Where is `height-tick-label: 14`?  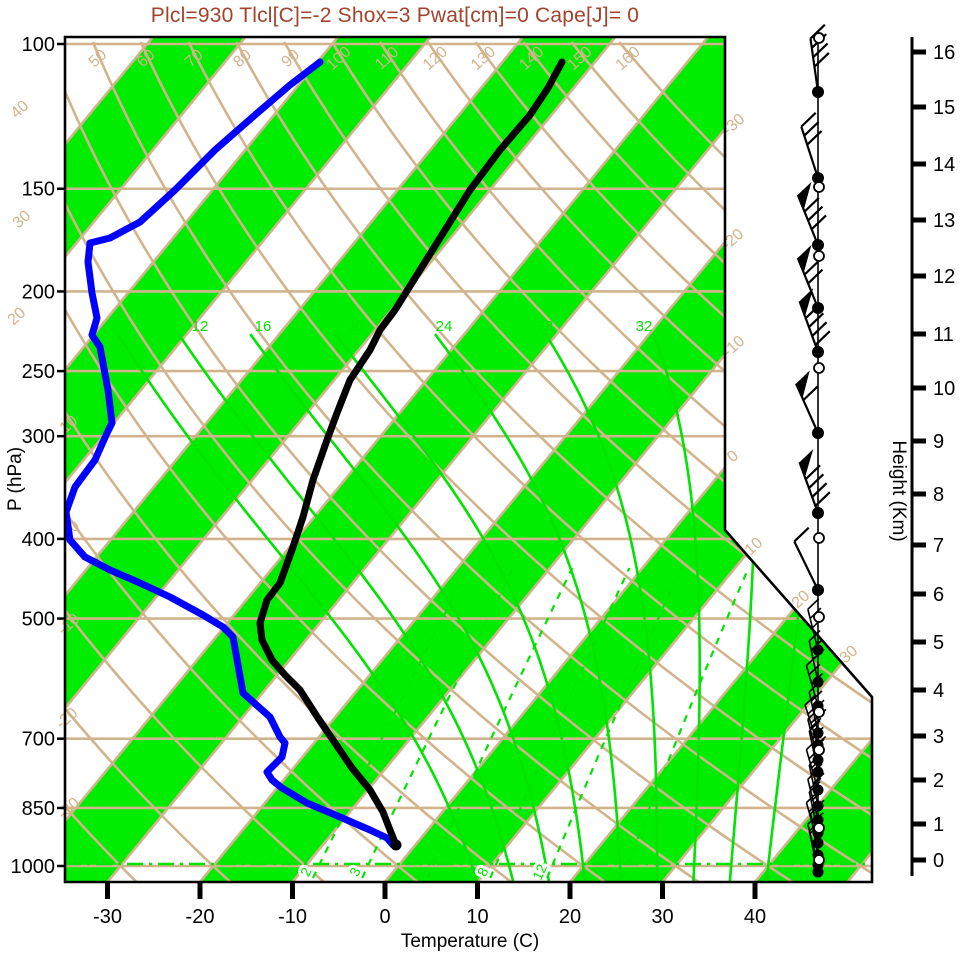 height-tick-label: 14 is located at coordinates (944, 165).